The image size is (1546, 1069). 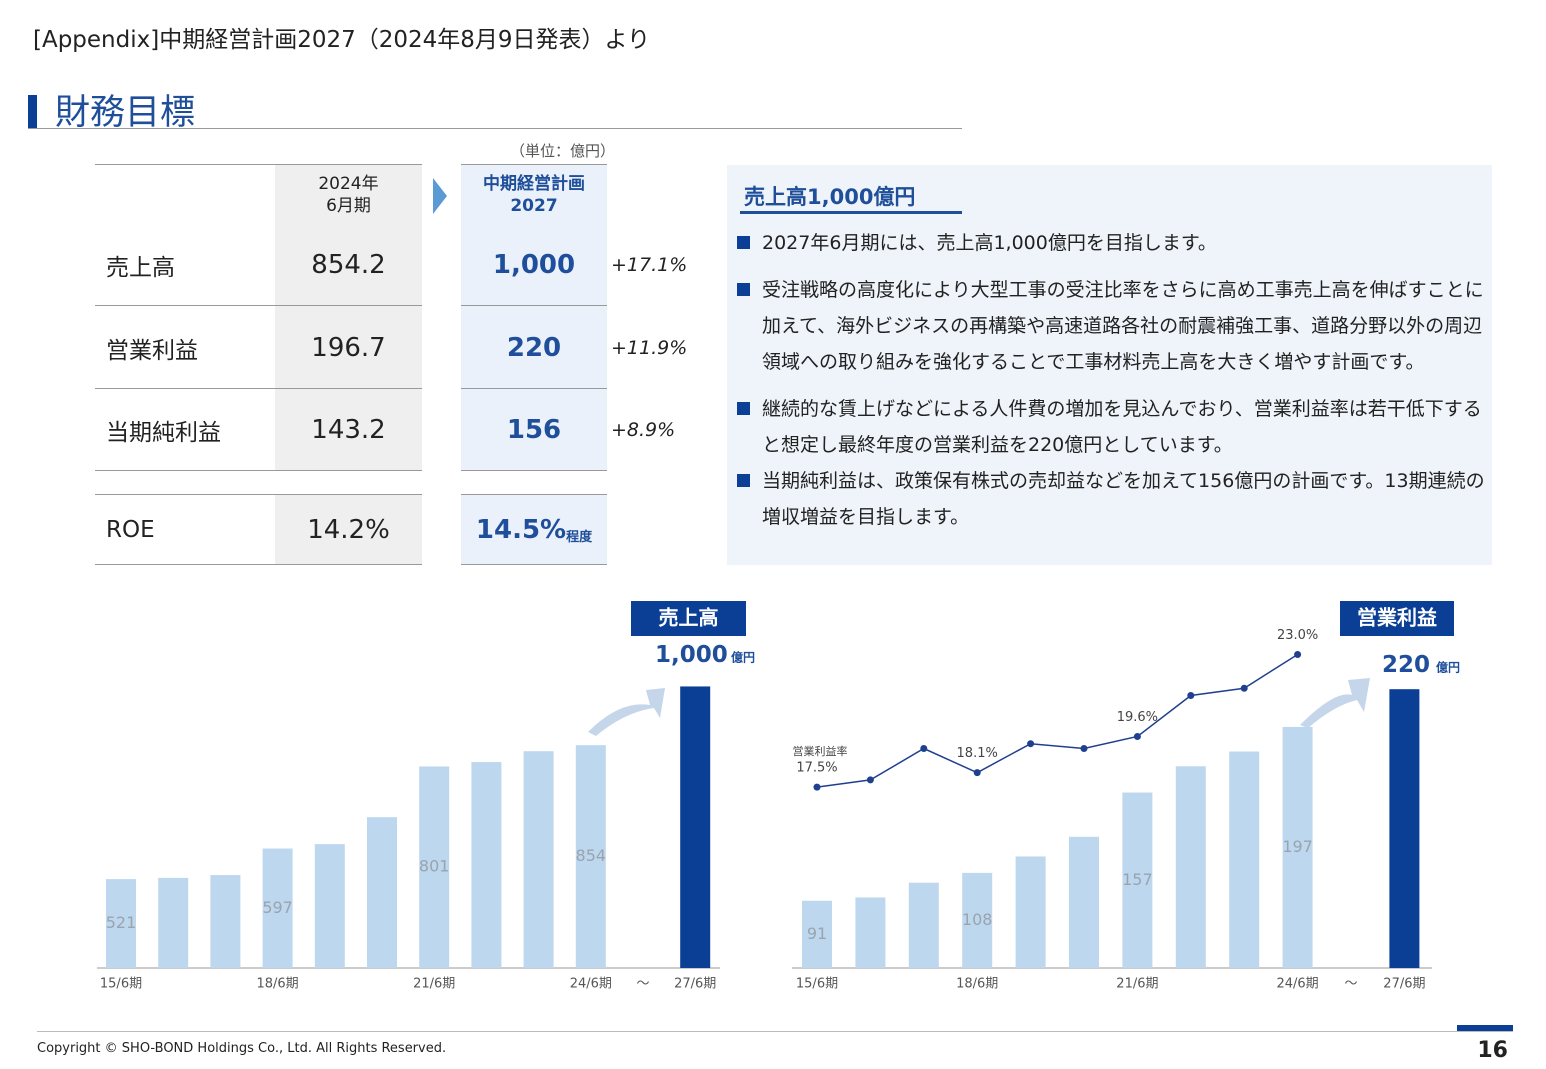 What do you see at coordinates (977, 984) in the screenshot?
I see `x-tick-label: 18/6期` at bounding box center [977, 984].